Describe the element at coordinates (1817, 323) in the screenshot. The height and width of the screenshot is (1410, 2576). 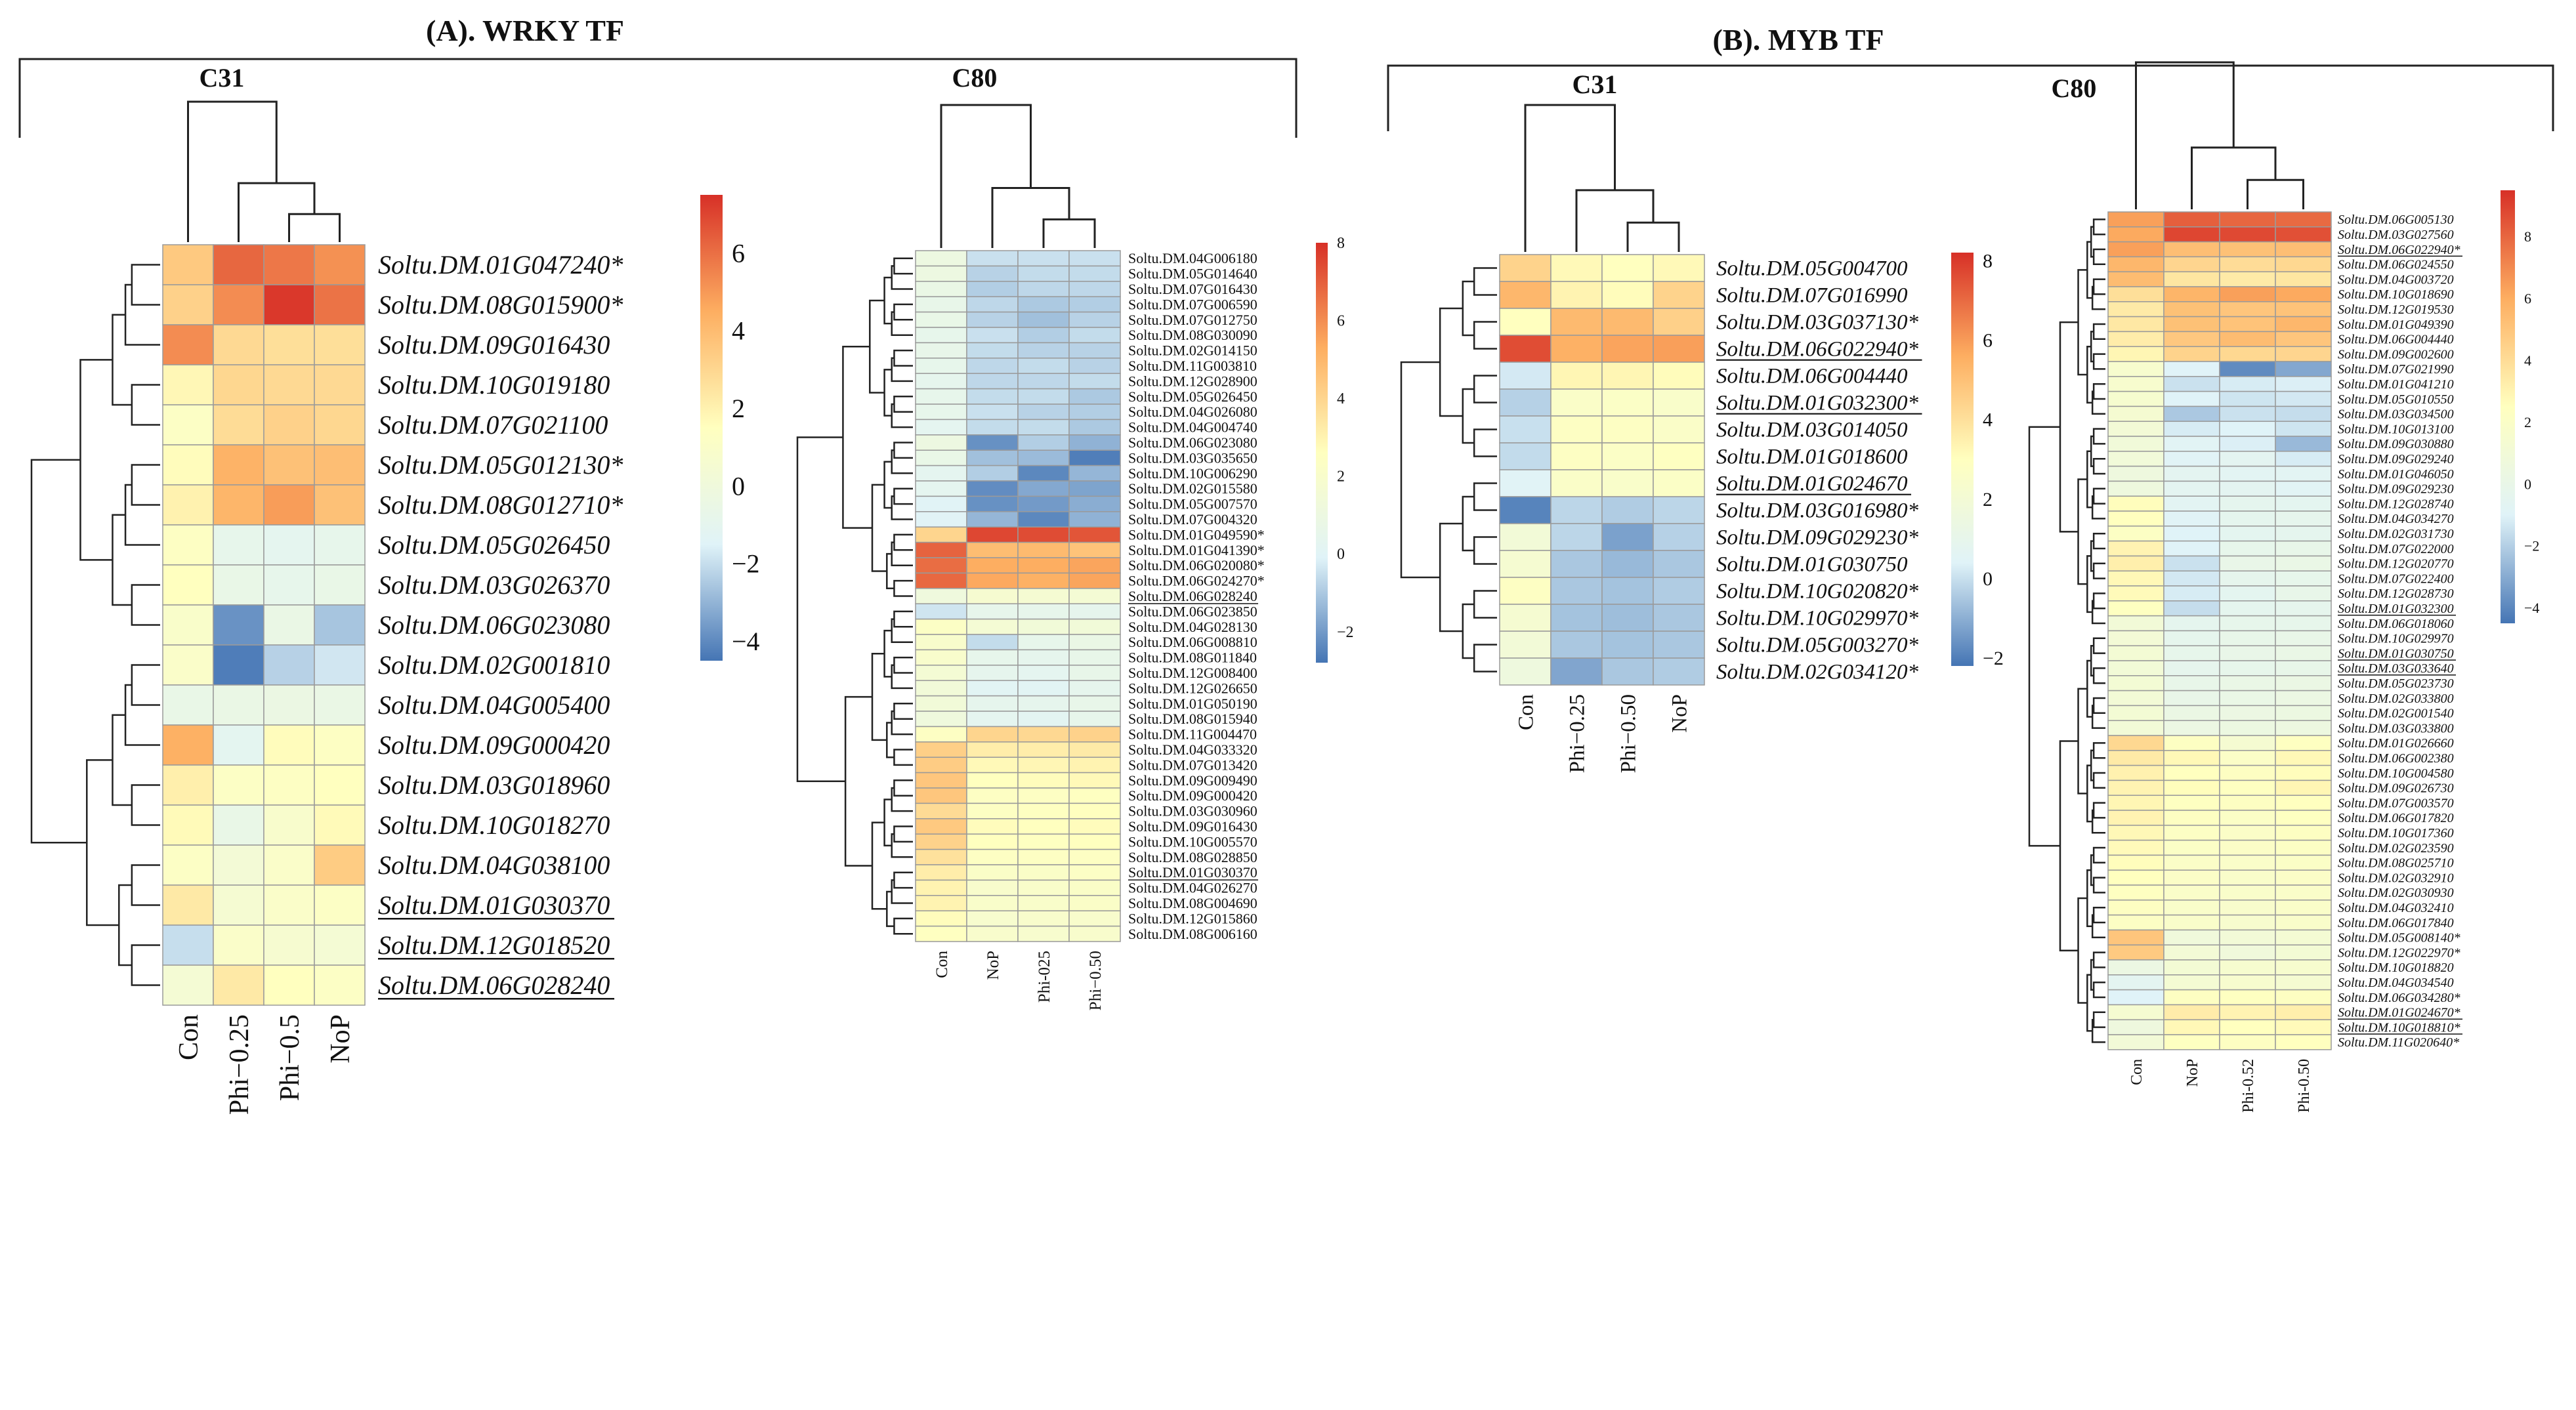
I see `row-label: Soltu.DM.03G037130*` at that location.